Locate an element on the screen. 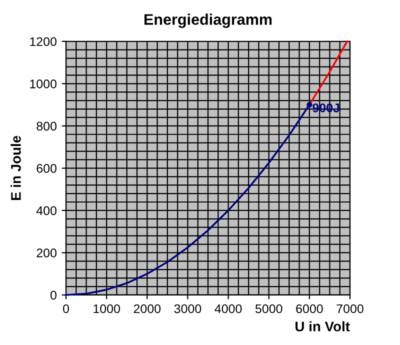 The width and height of the screenshot is (400, 345). x-tick-label: 0 is located at coordinates (66, 309).